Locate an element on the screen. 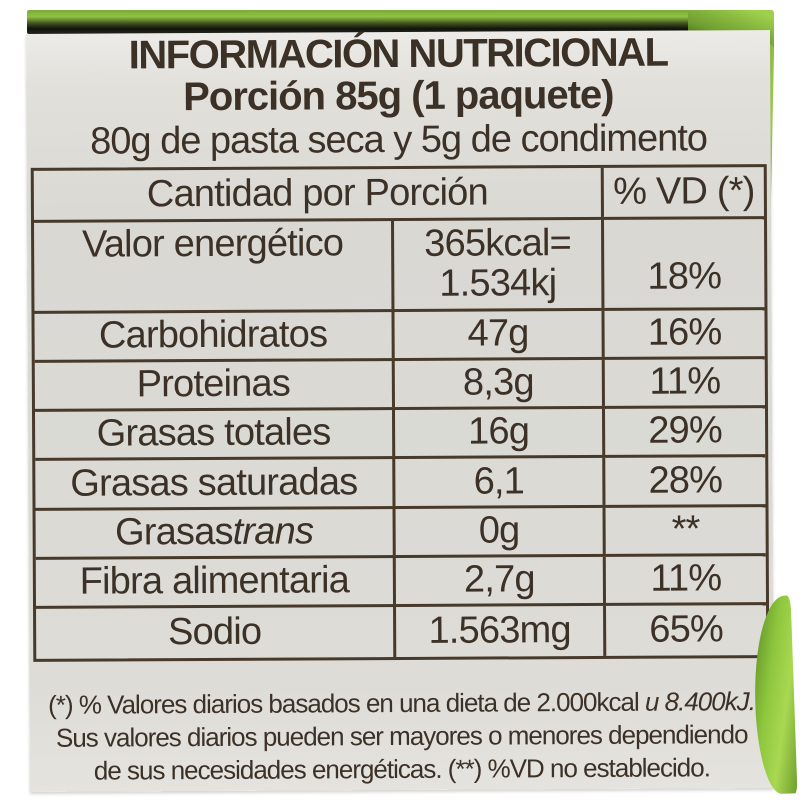  nutrient-value: 47g is located at coordinates (496, 334).